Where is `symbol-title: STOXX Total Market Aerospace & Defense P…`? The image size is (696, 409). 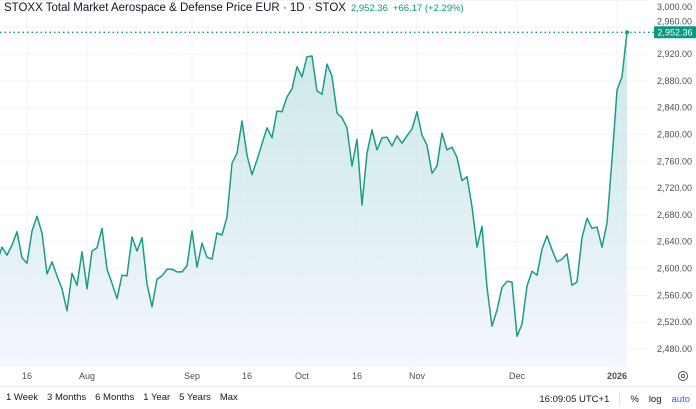 symbol-title: STOXX Total Market Aerospace & Defense P… is located at coordinates (175, 8).